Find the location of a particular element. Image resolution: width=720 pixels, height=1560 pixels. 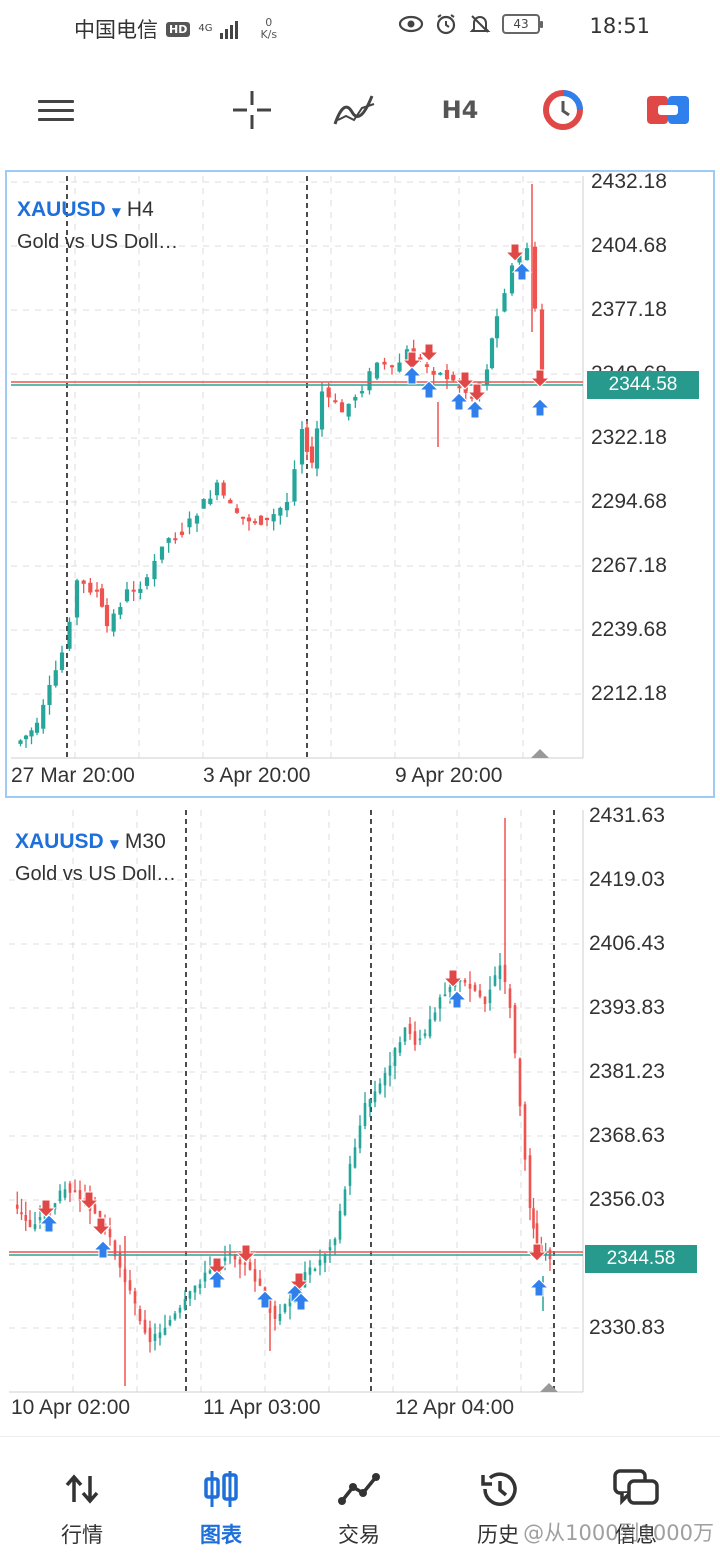

signal-icon is located at coordinates (229, 29).